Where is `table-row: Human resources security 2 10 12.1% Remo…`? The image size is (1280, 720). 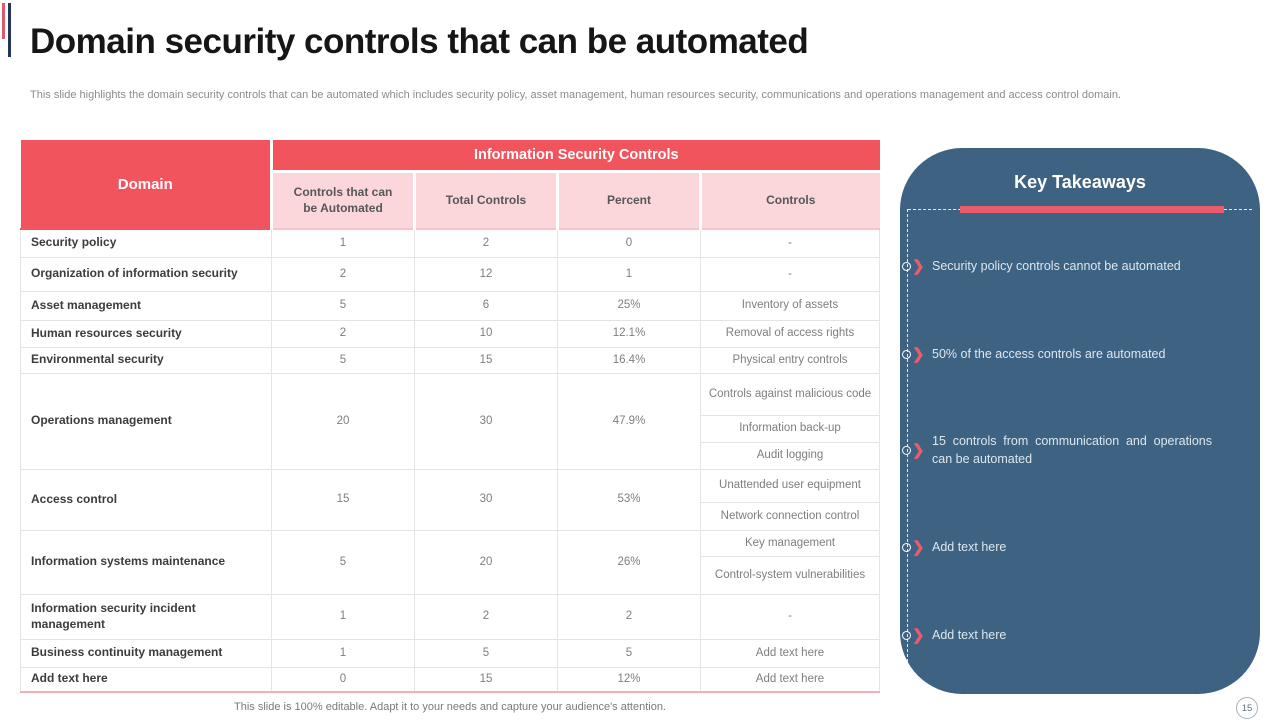
table-row: Human resources security 2 10 12.1% Remo… is located at coordinates (450, 333).